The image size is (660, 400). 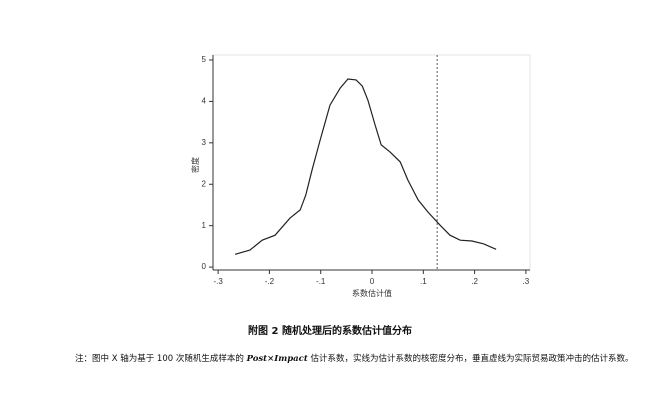 What do you see at coordinates (330, 331) in the screenshot?
I see `caption: 附图 2 随机处理后的系数估计值分布` at bounding box center [330, 331].